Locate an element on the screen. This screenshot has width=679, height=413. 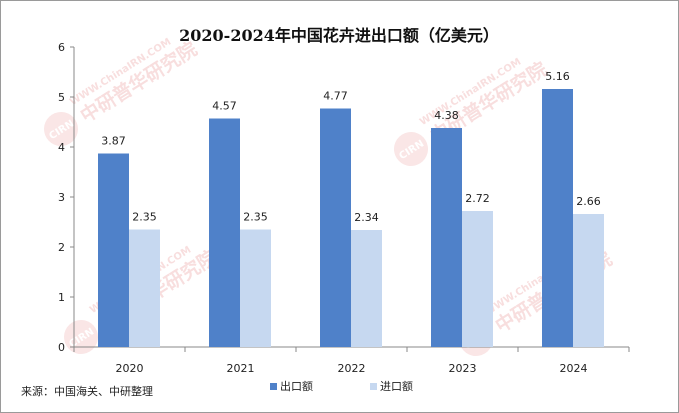
legend-label-export: 出口额 is located at coordinates (296, 386).